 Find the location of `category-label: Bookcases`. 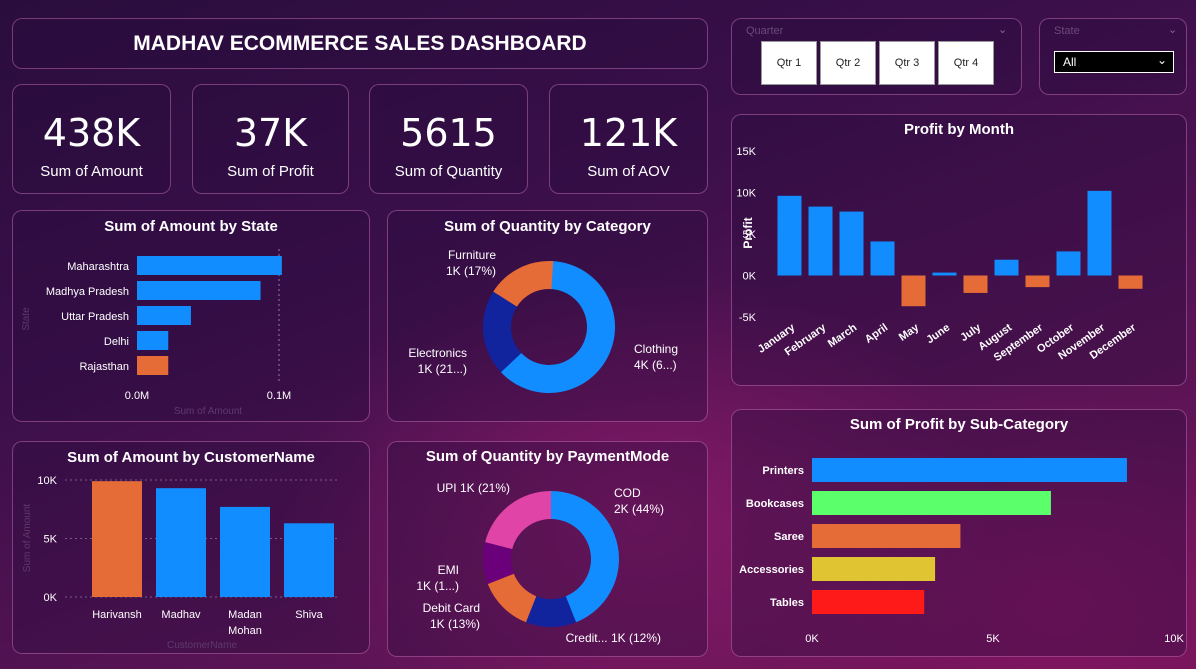

category-label: Bookcases is located at coordinates (775, 504).